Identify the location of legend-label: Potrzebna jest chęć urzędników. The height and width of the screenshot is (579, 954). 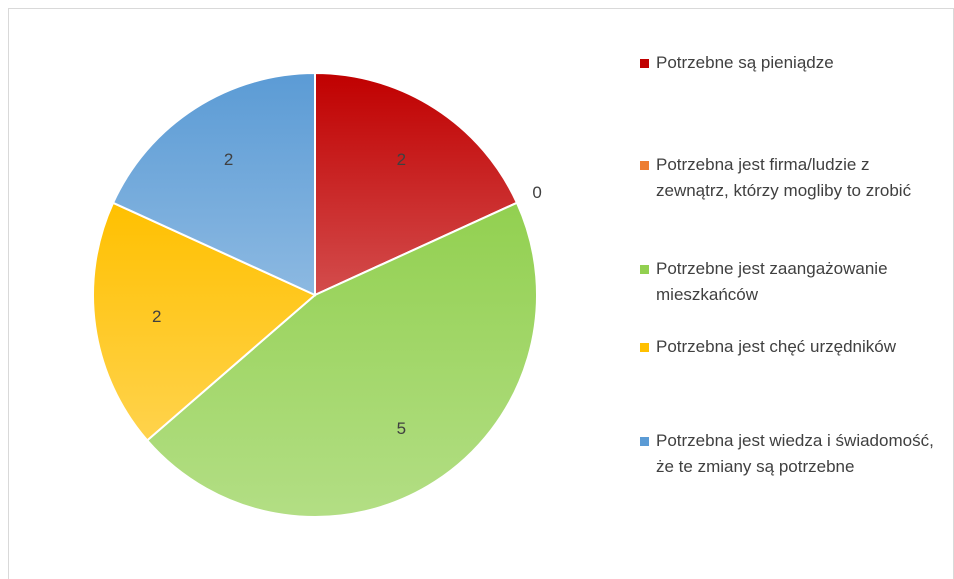
(776, 346).